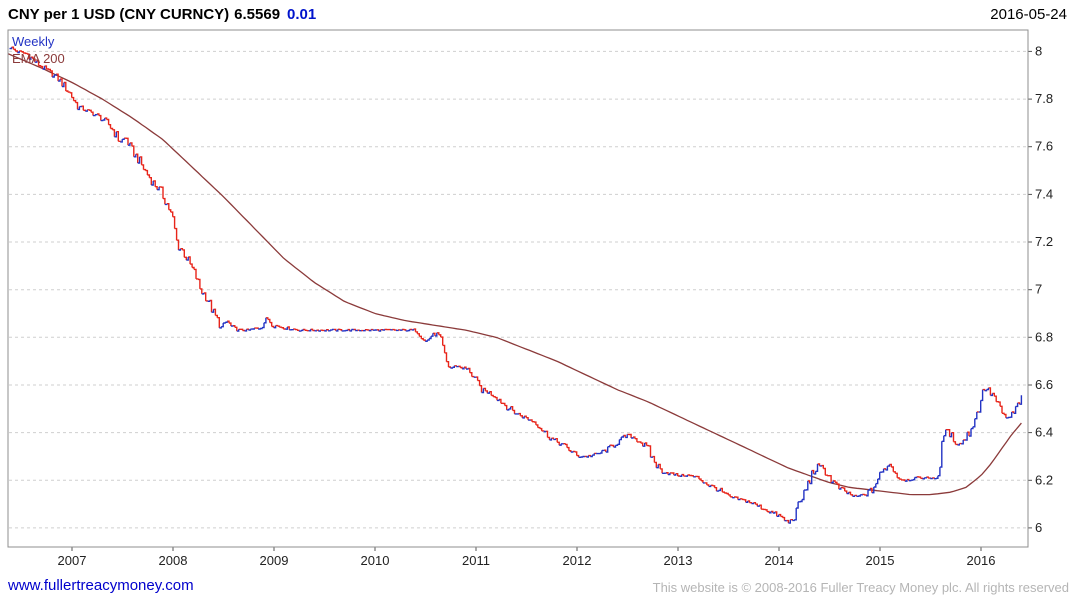 This screenshot has width=1075, height=605. Describe the element at coordinates (476, 560) in the screenshot. I see `svg-text: 2011` at that location.